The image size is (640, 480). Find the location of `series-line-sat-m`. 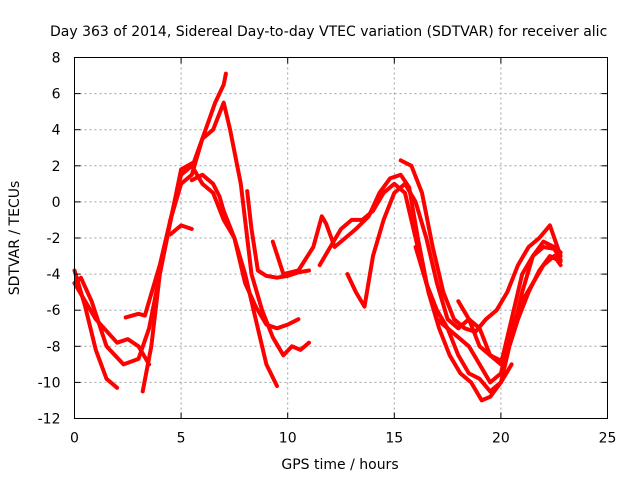

series-line-sat-m is located at coordinates (463, 319).